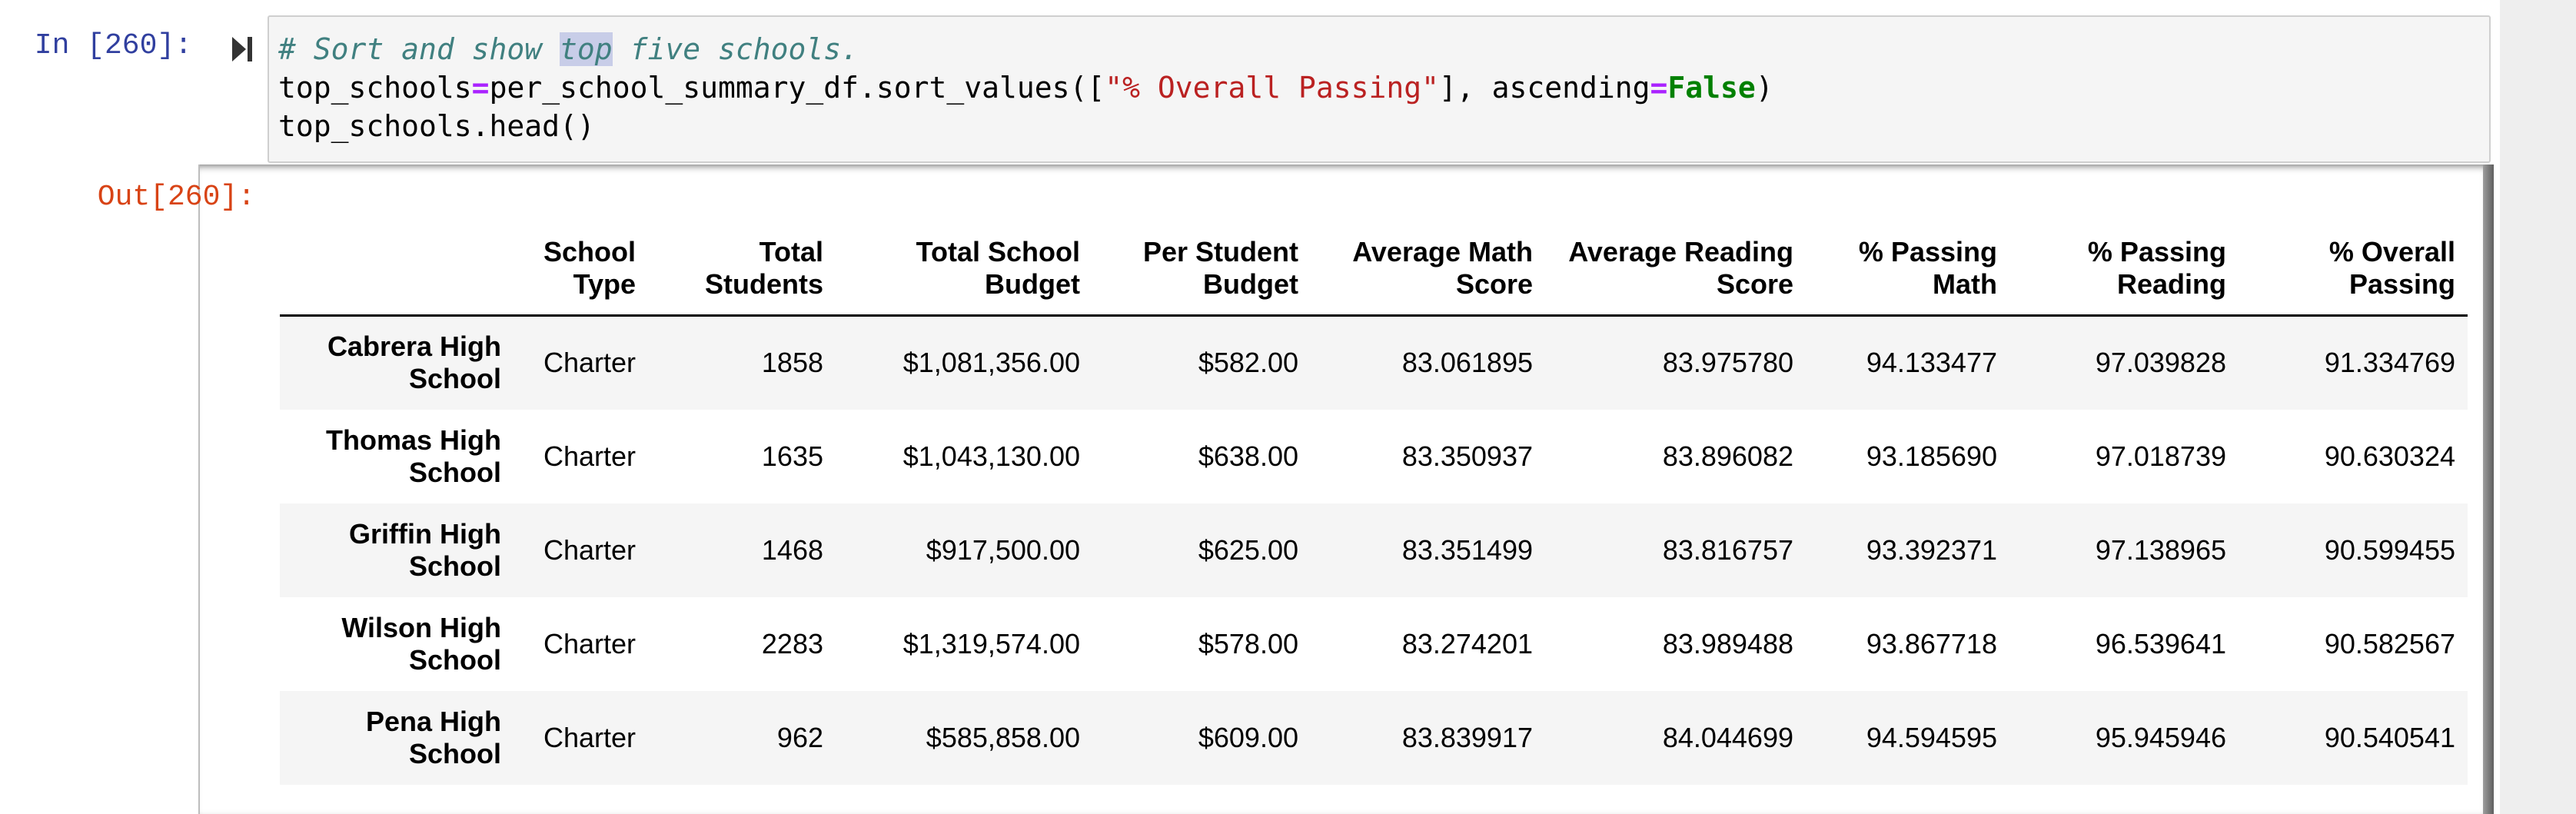 Image resolution: width=2576 pixels, height=814 pixels. Describe the element at coordinates (176, 197) in the screenshot. I see `output-prompt: Out[260]:` at that location.